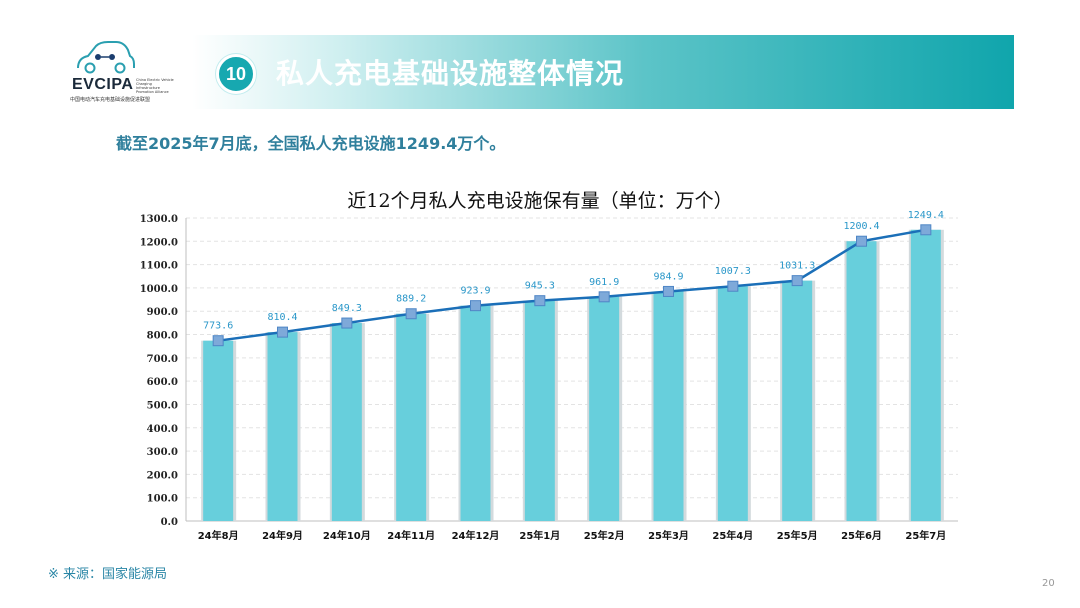 The height and width of the screenshot is (608, 1080). What do you see at coordinates (797, 535) in the screenshot?
I see `x-tick-label: 25年5月` at bounding box center [797, 535].